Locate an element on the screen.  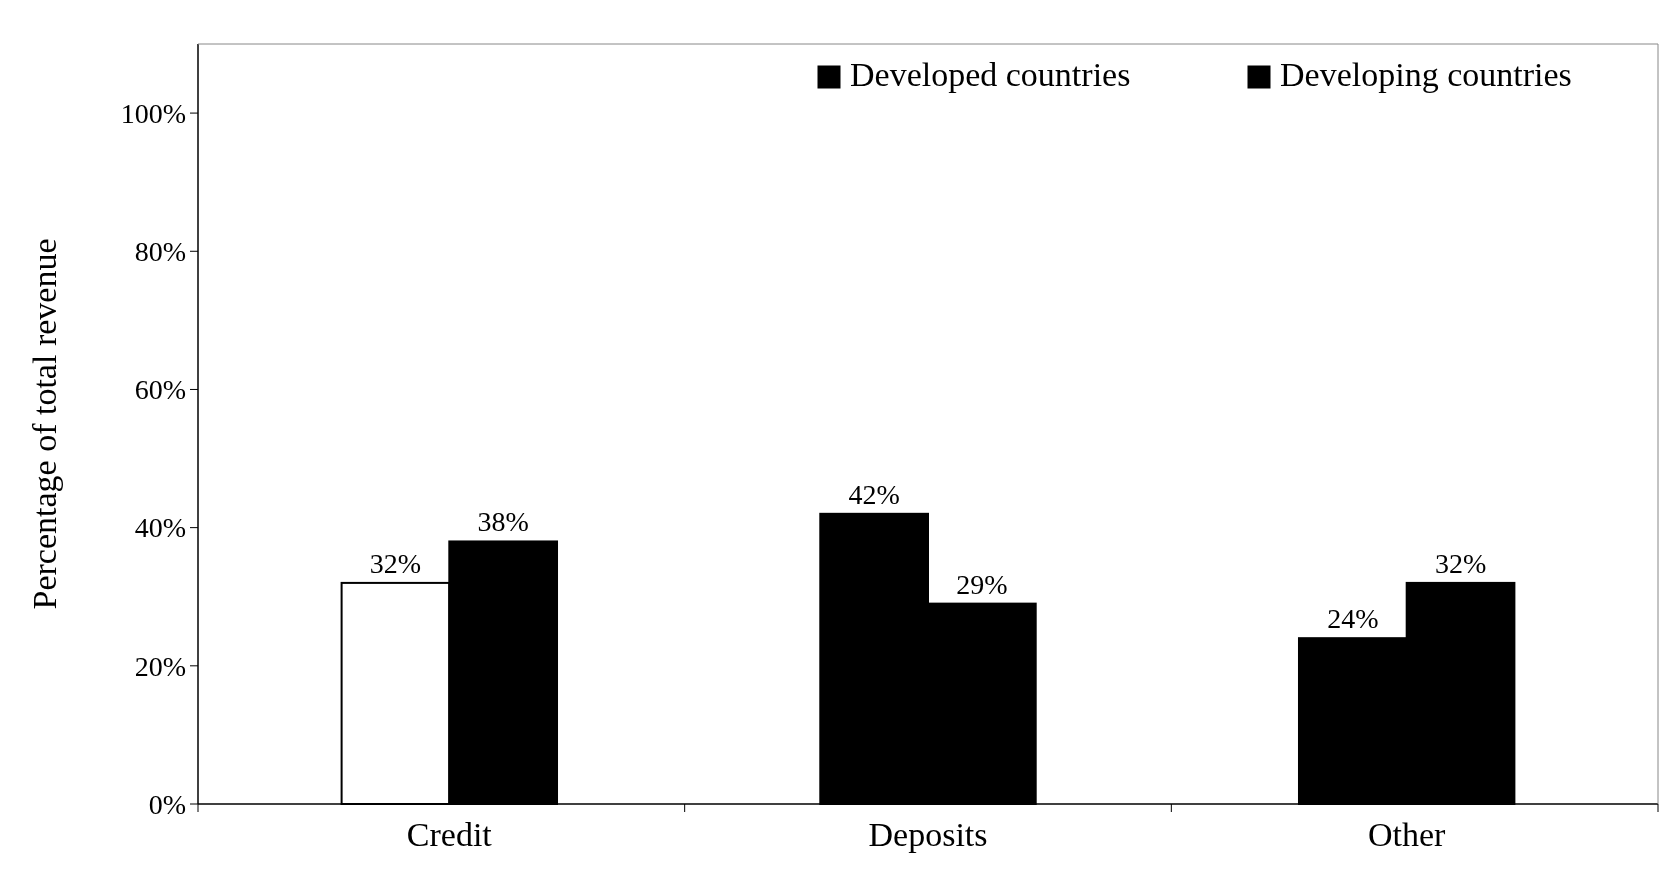
legend-label: Developing countries is located at coordinates (1426, 74).